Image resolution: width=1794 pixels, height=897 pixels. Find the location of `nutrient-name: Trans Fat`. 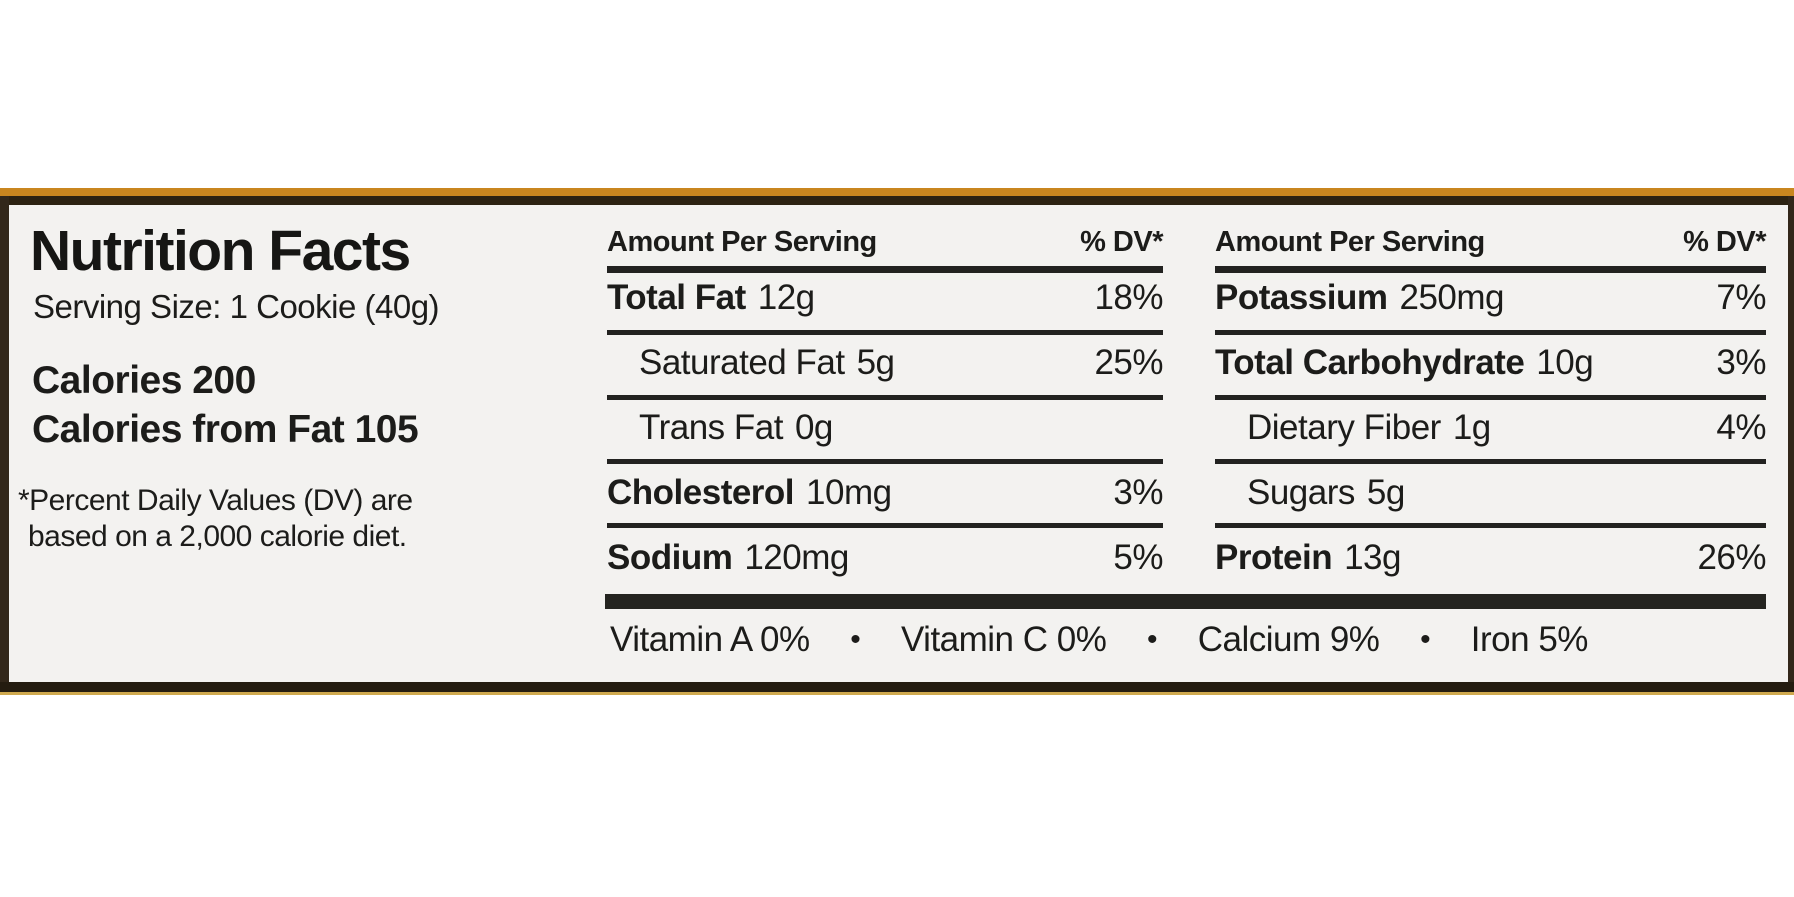

nutrient-name: Trans Fat is located at coordinates (711, 427).